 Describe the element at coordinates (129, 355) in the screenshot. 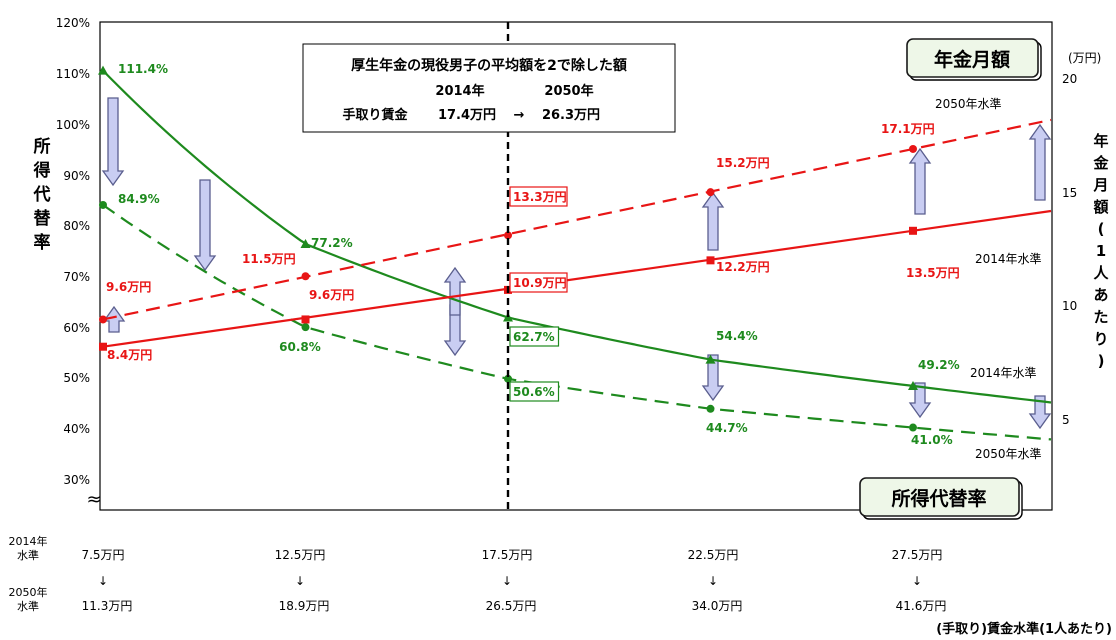

I see `data-label: 8.4万円` at that location.